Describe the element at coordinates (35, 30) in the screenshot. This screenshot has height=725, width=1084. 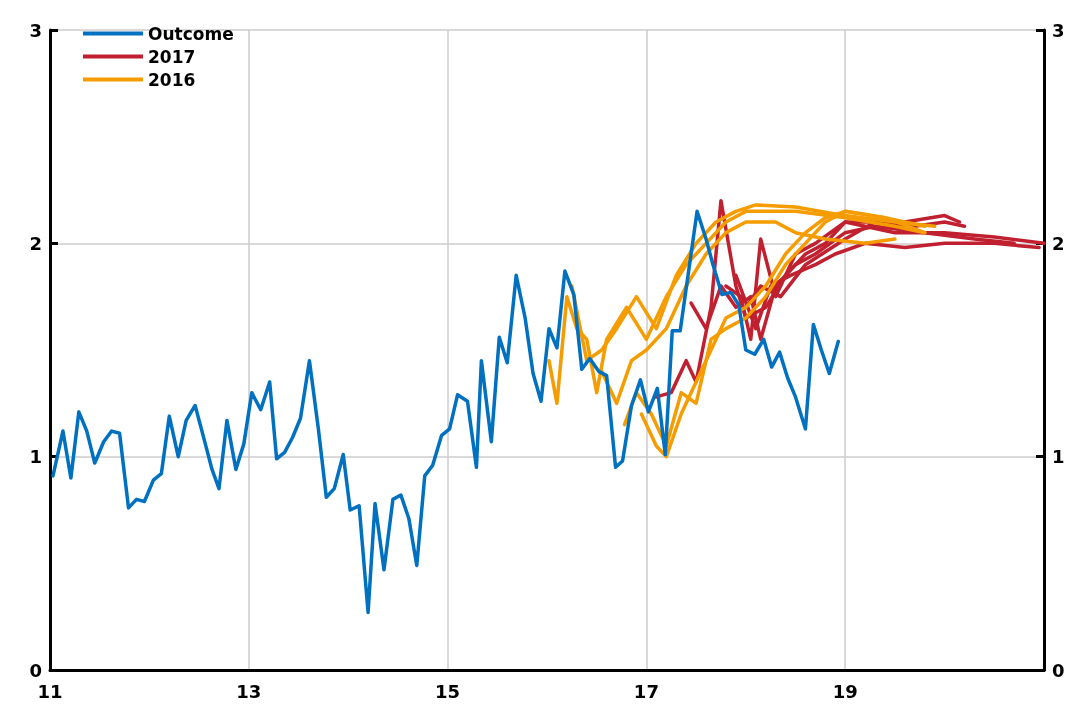
I see `y-tick-label: 3` at that location.